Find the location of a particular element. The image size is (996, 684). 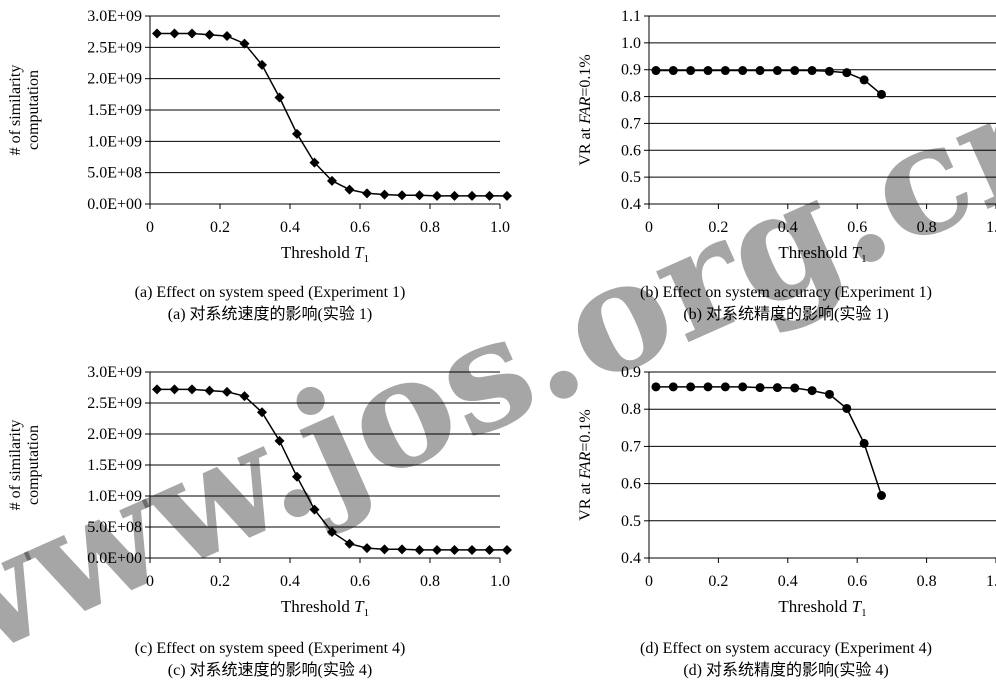

x-axis-title-d: Threshold T1 is located at coordinates (822, 608).